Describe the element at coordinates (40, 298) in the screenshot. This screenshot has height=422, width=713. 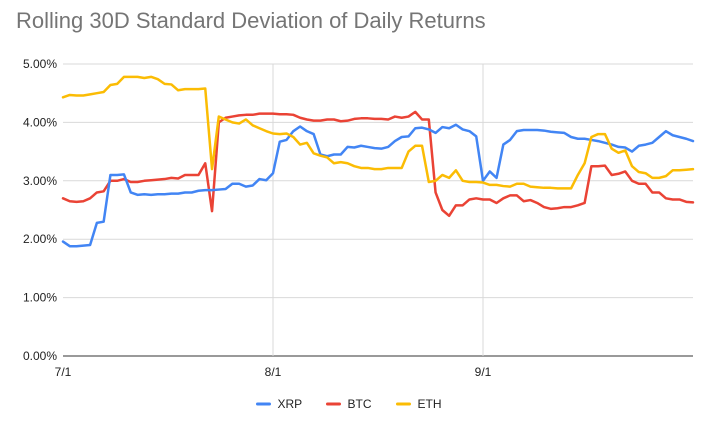
I see `y-tick-label: 1.00%` at that location.